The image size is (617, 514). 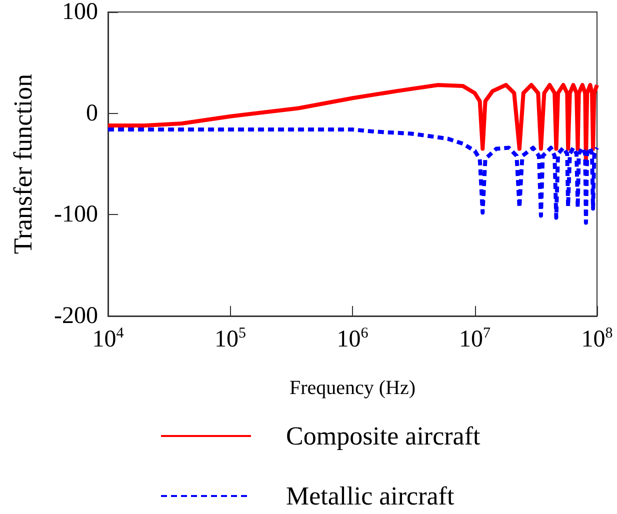 What do you see at coordinates (76, 215) in the screenshot?
I see `y-tick-label: -100` at bounding box center [76, 215].